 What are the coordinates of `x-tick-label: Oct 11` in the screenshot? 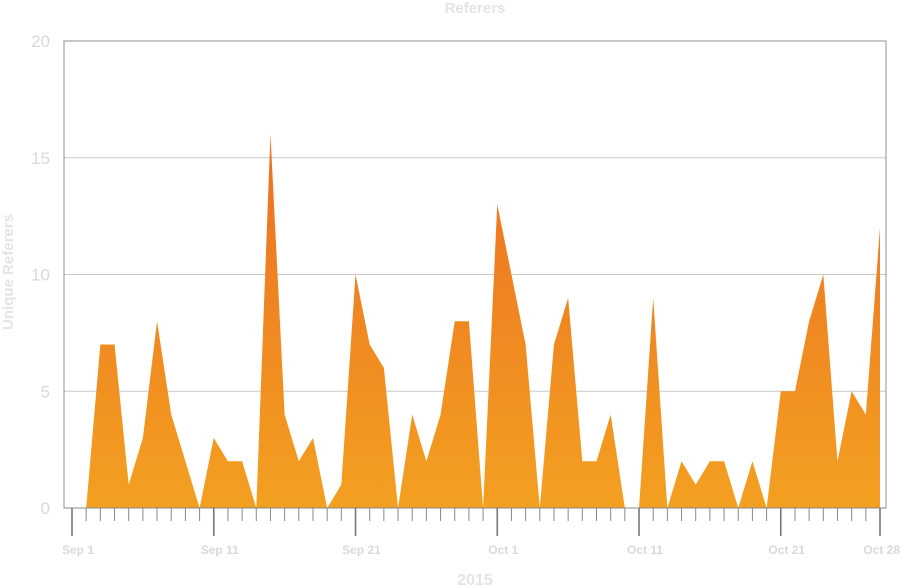 It's located at (645, 550).